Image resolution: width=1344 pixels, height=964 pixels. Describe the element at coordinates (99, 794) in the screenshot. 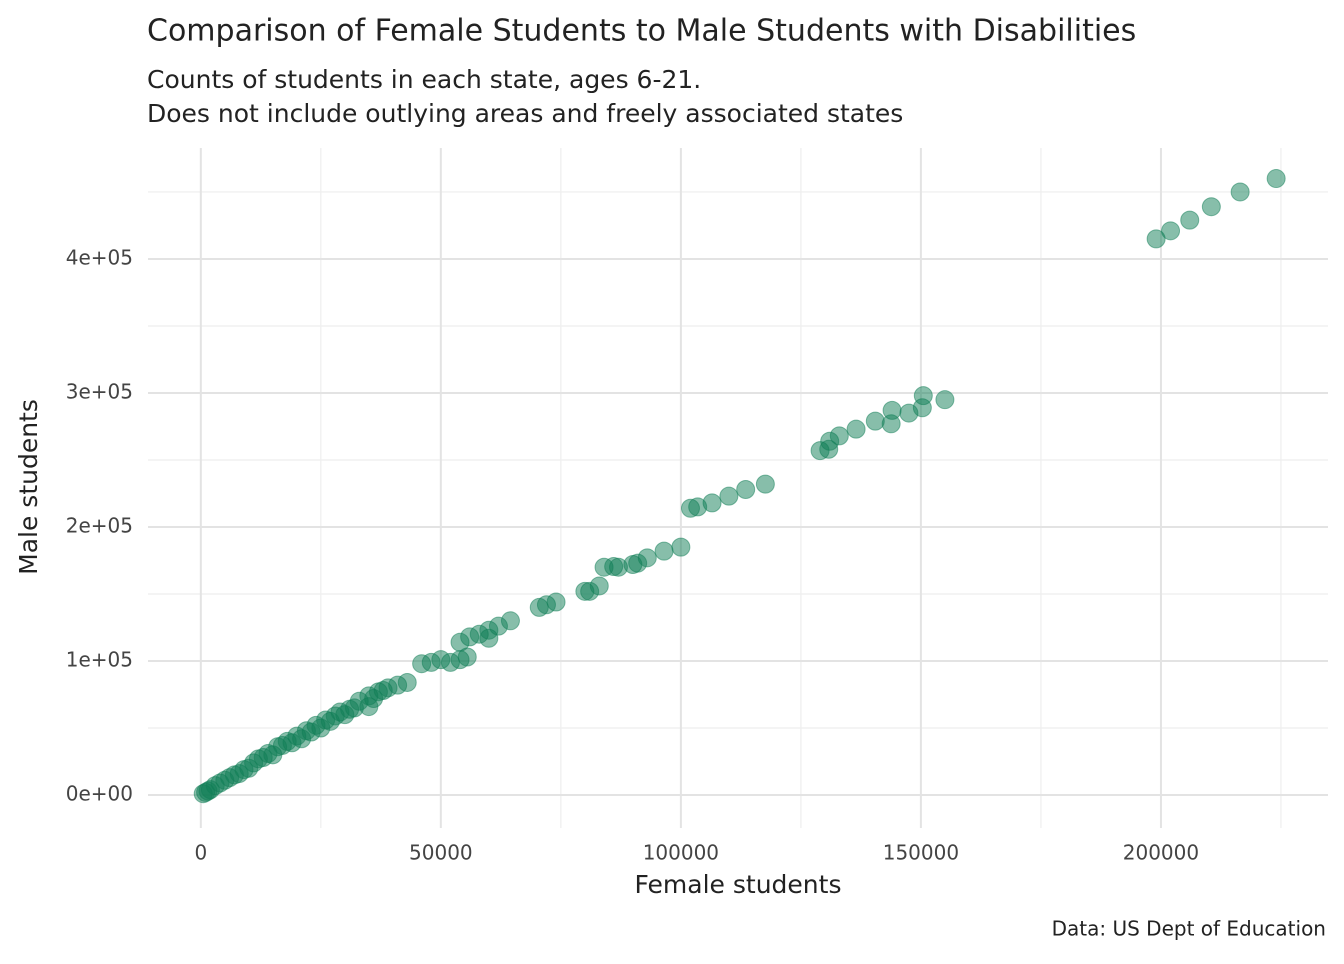

I see `y-tick-label: 0e+00` at that location.